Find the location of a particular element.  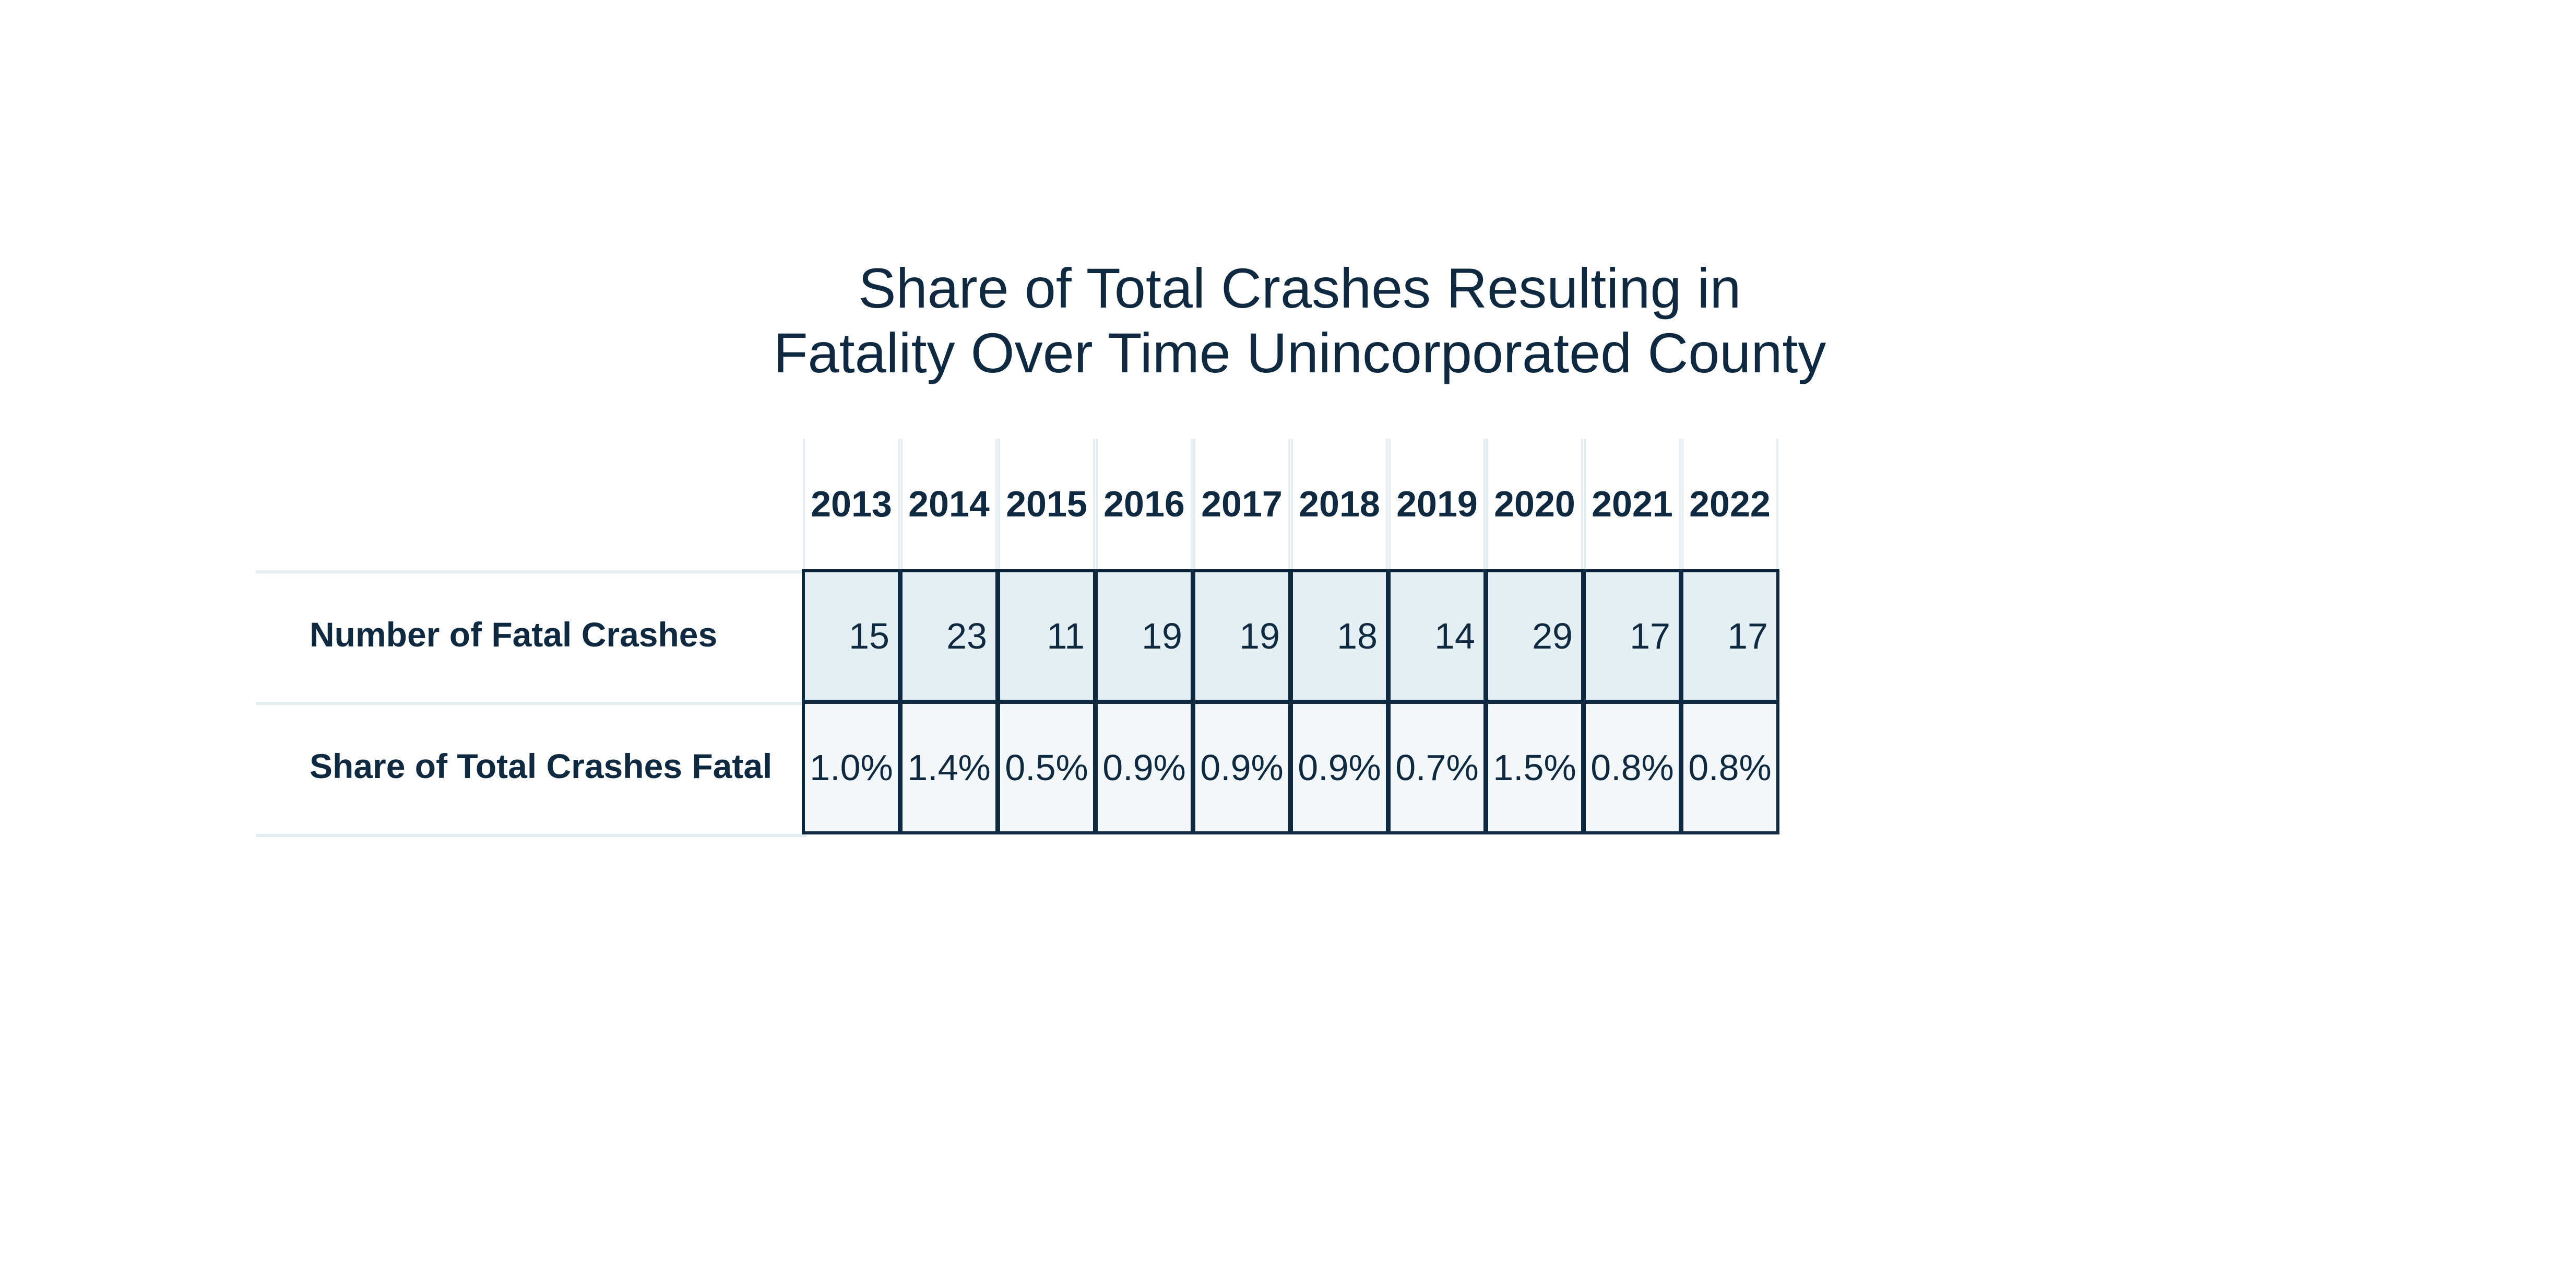

row-label-number-of-fatal-crashes: Number of Fatal Crashes is located at coordinates (514, 634).